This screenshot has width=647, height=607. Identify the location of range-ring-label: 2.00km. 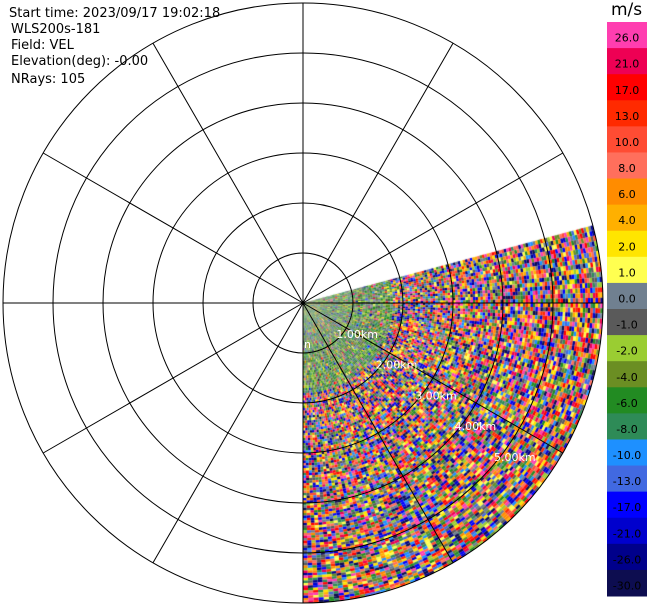
(397, 365).